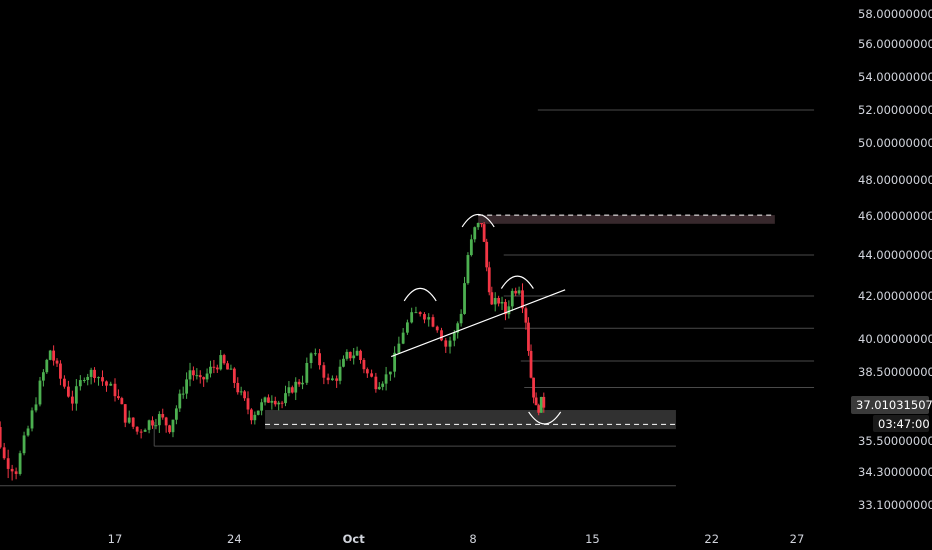 The width and height of the screenshot is (932, 550). I want to click on price-tick-label: 52.00000000, so click(895, 110).